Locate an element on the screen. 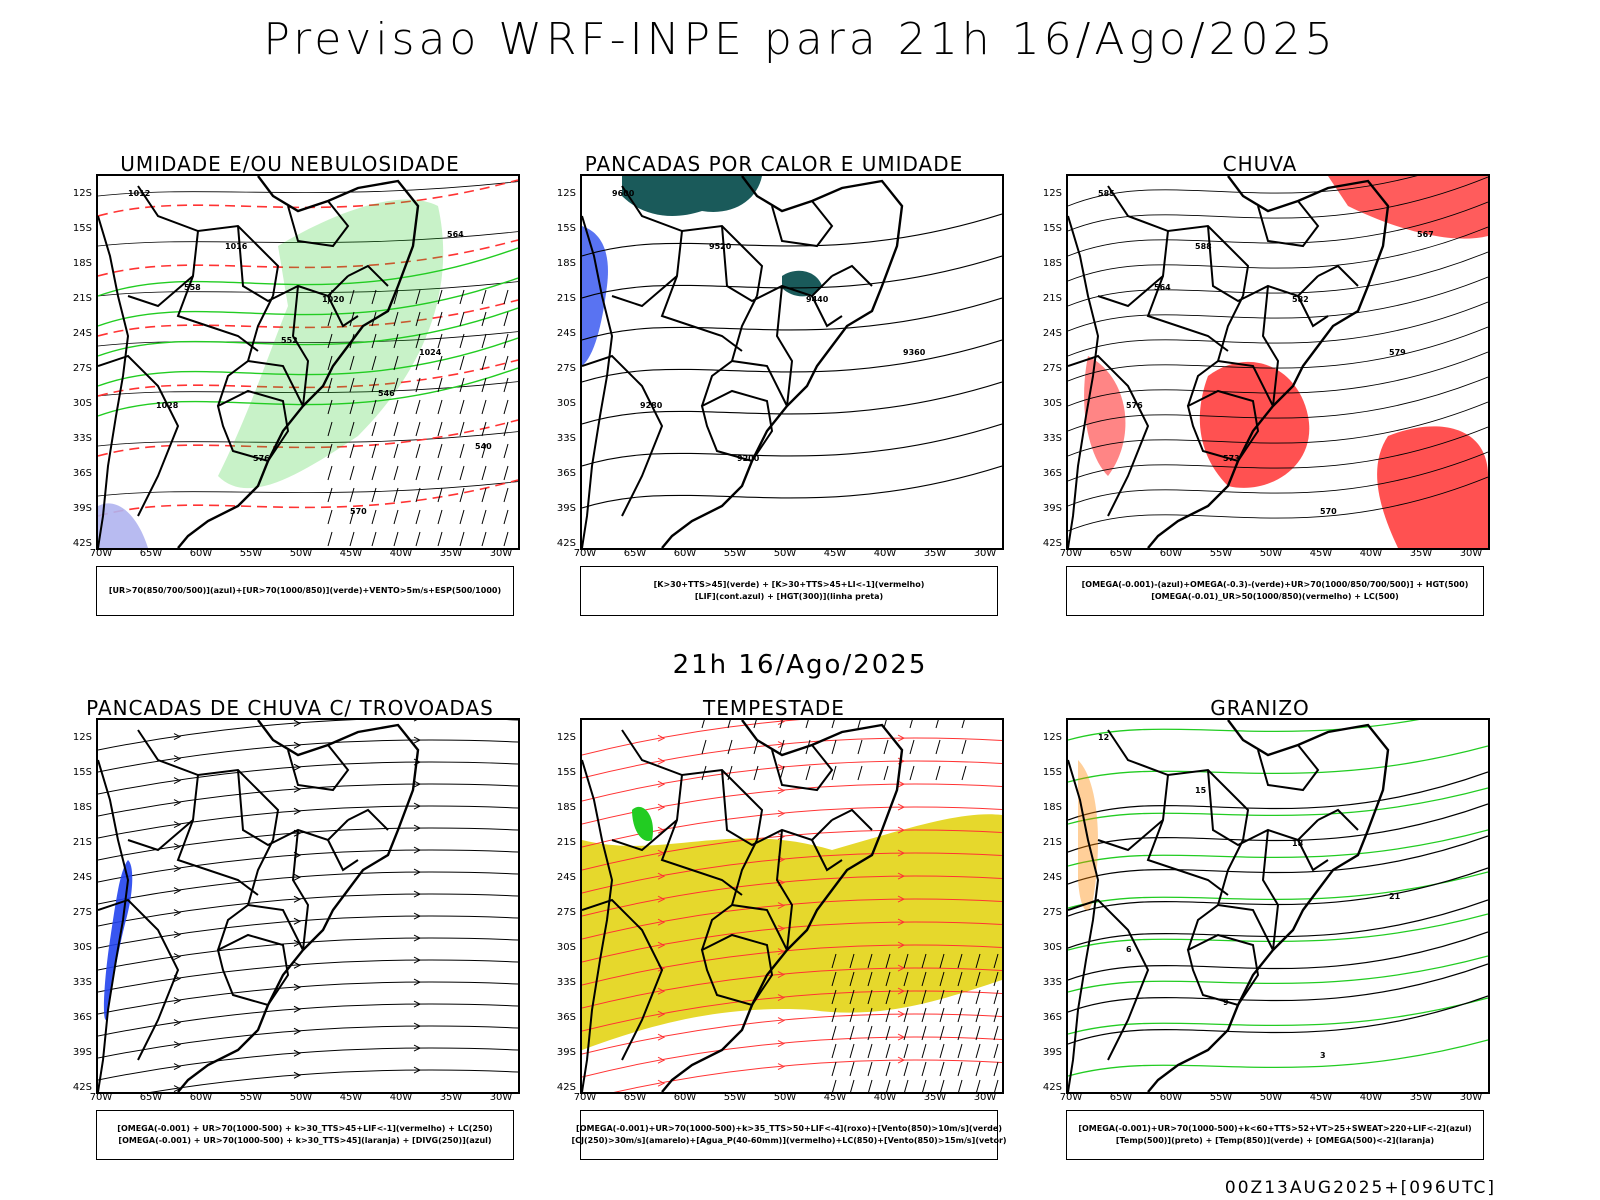 The image size is (1600, 1200). latitude-label: 12S is located at coordinates (1052, 193).